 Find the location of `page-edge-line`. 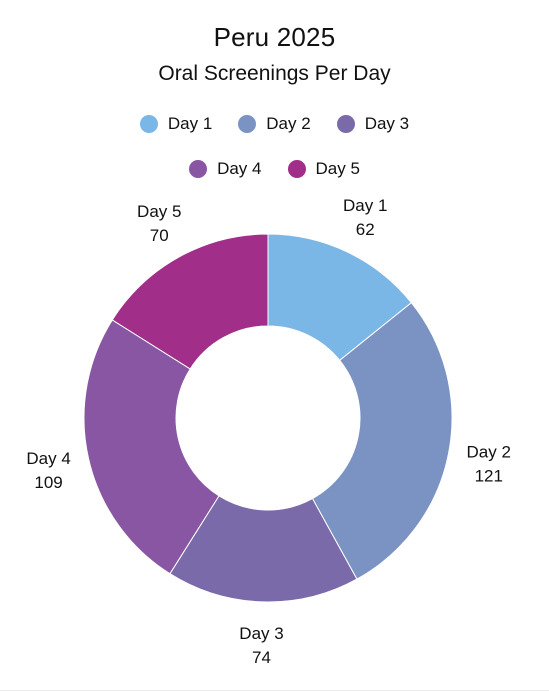

page-edge-line is located at coordinates (274, 690).